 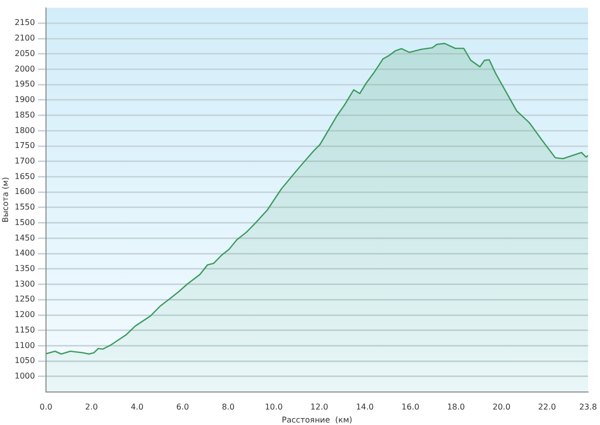 What do you see at coordinates (365, 407) in the screenshot?
I see `x-tick-label: 14.0` at bounding box center [365, 407].